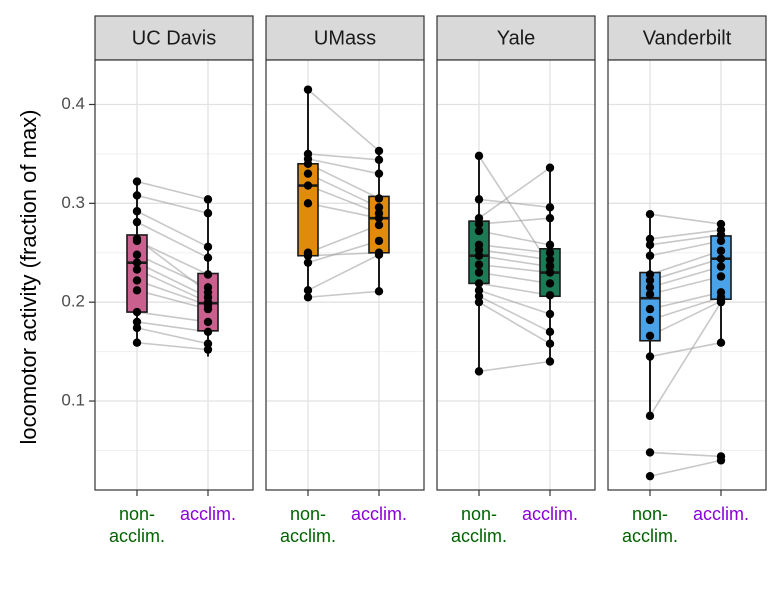  What do you see at coordinates (73, 202) in the screenshot?
I see `y-tick-label: 0.3` at bounding box center [73, 202].